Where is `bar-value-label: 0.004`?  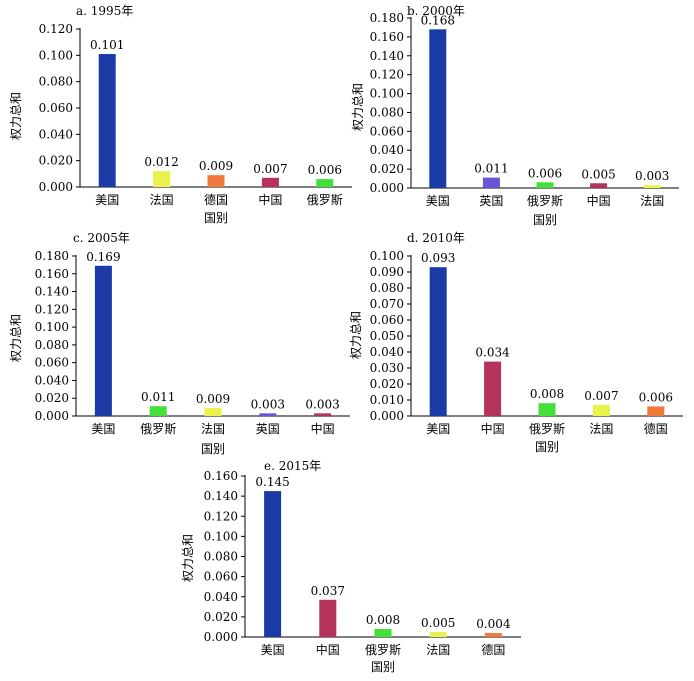
bar-value-label: 0.004 is located at coordinates (493, 624).